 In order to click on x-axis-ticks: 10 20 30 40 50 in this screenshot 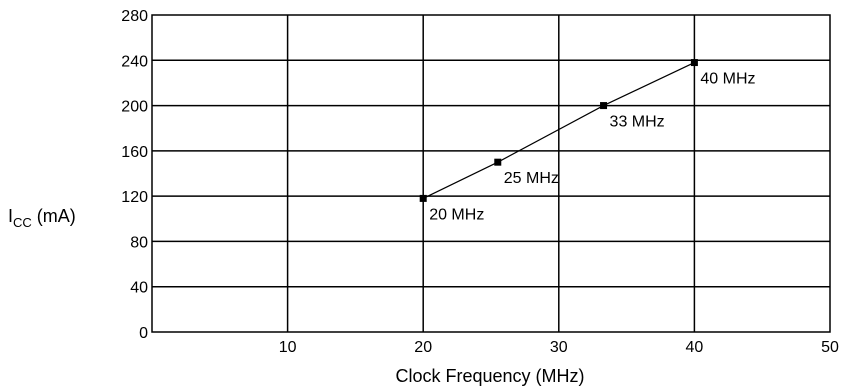, I will do `click(559, 347)`.